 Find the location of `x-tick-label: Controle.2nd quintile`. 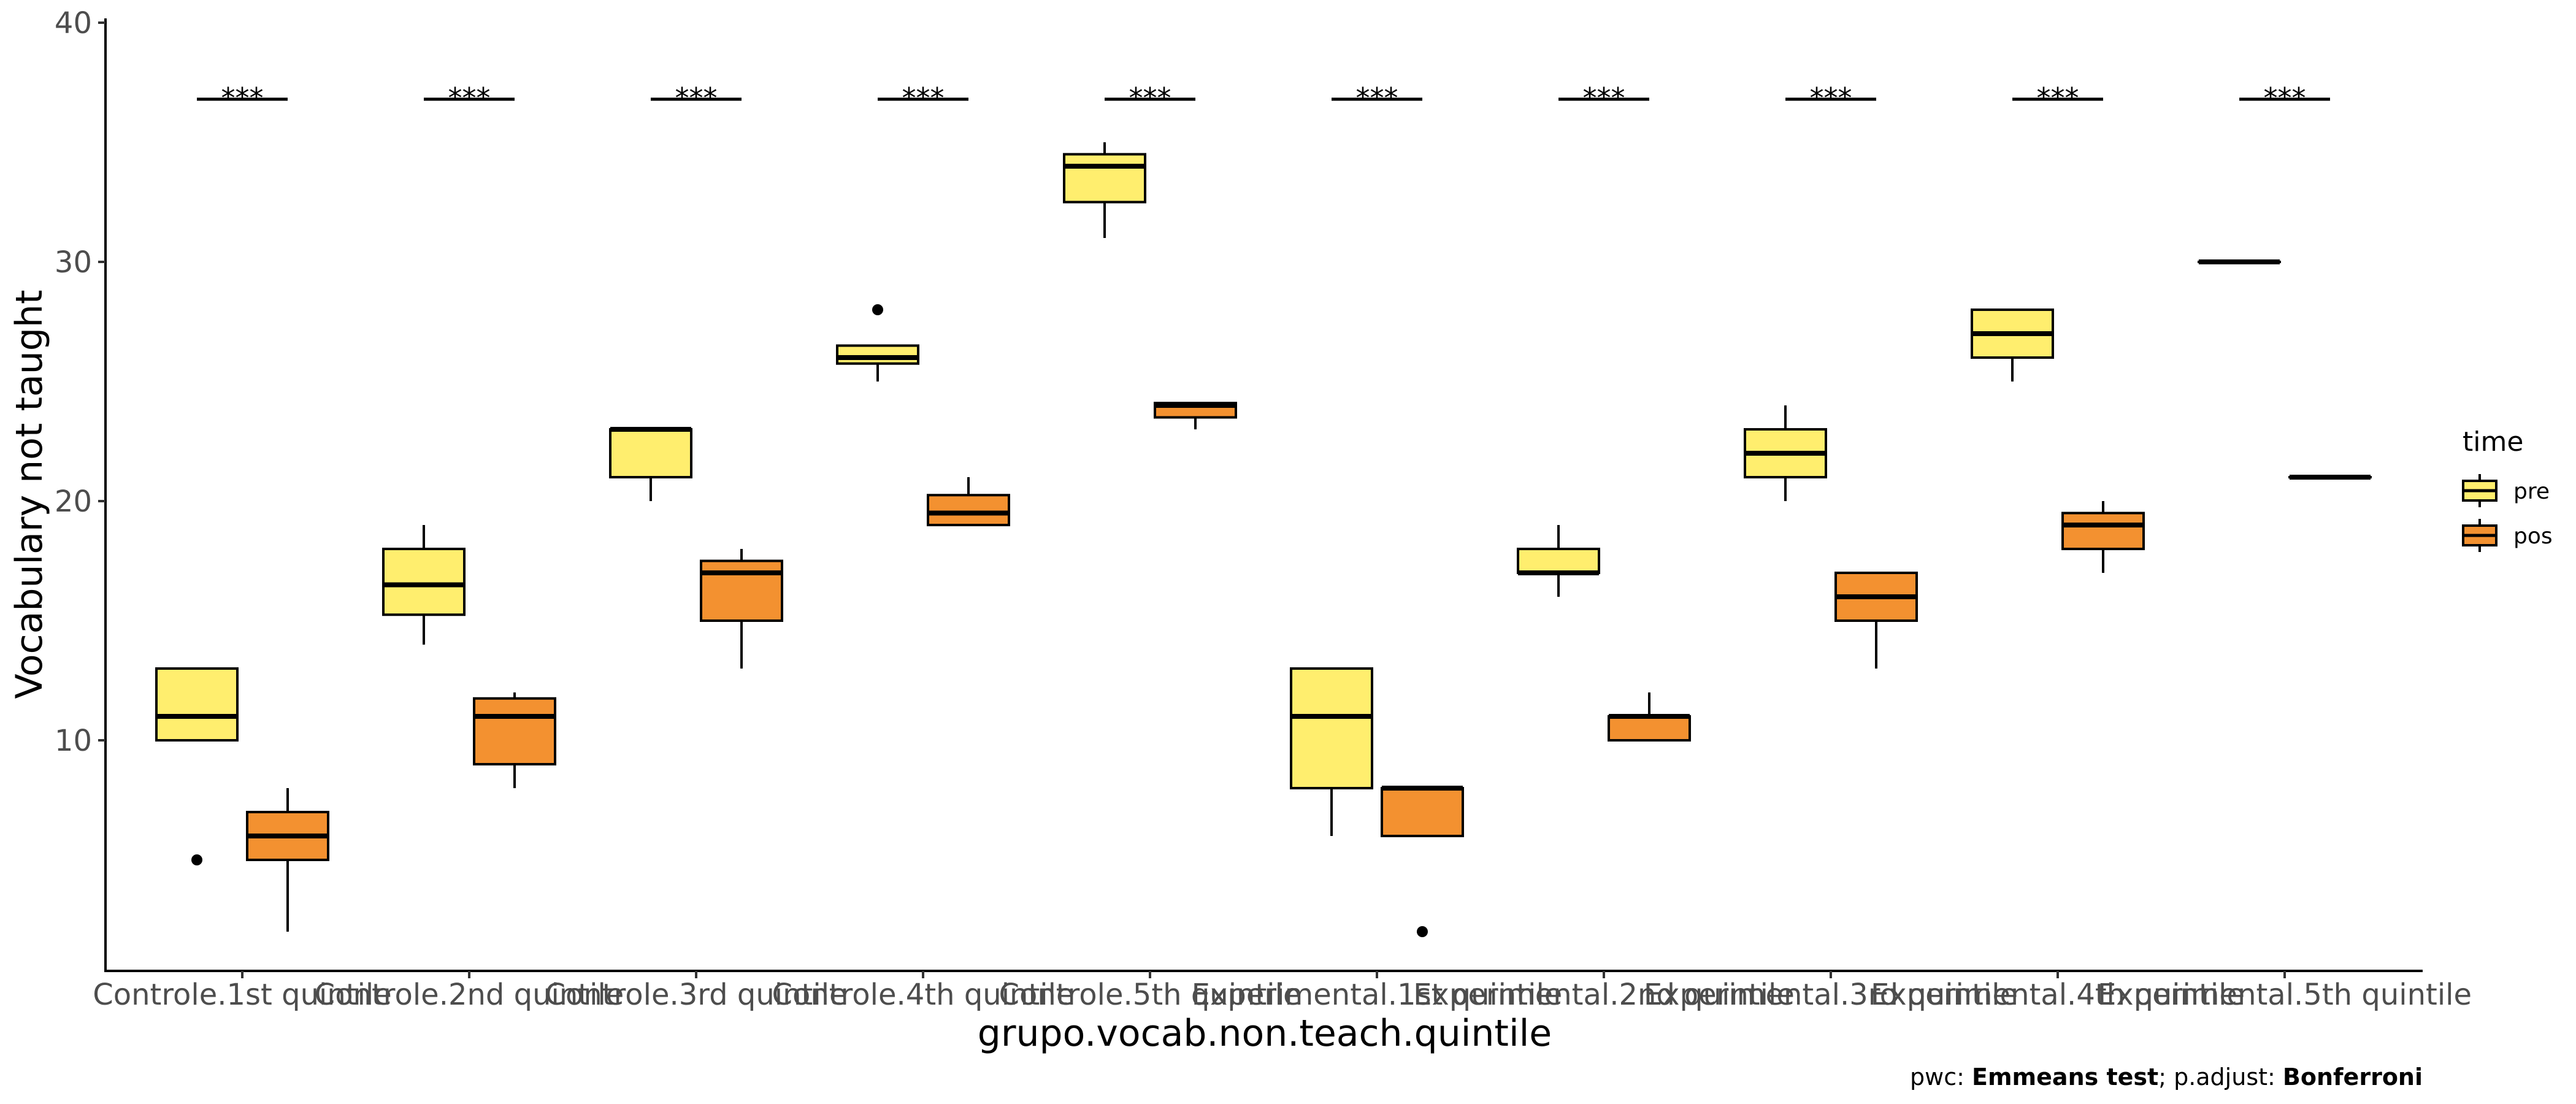

x-tick-label: Controle.2nd quintile is located at coordinates (469, 995).